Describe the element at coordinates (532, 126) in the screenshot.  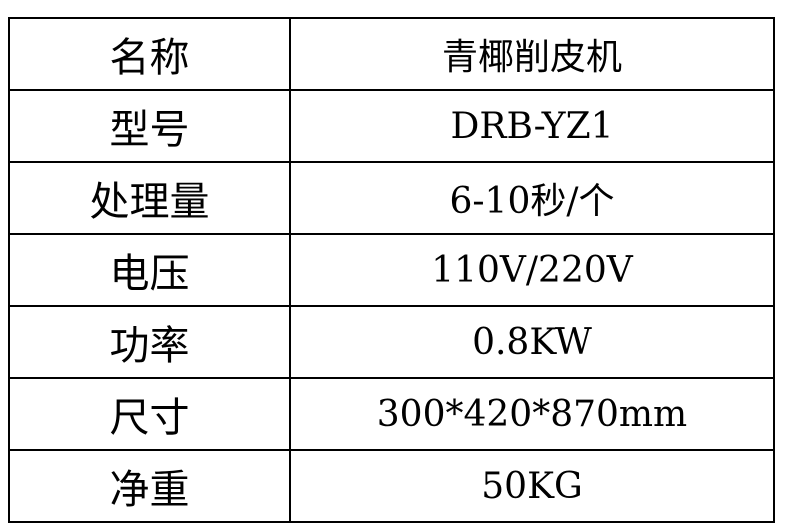
I see `row-value: DRB-YZ1` at that location.